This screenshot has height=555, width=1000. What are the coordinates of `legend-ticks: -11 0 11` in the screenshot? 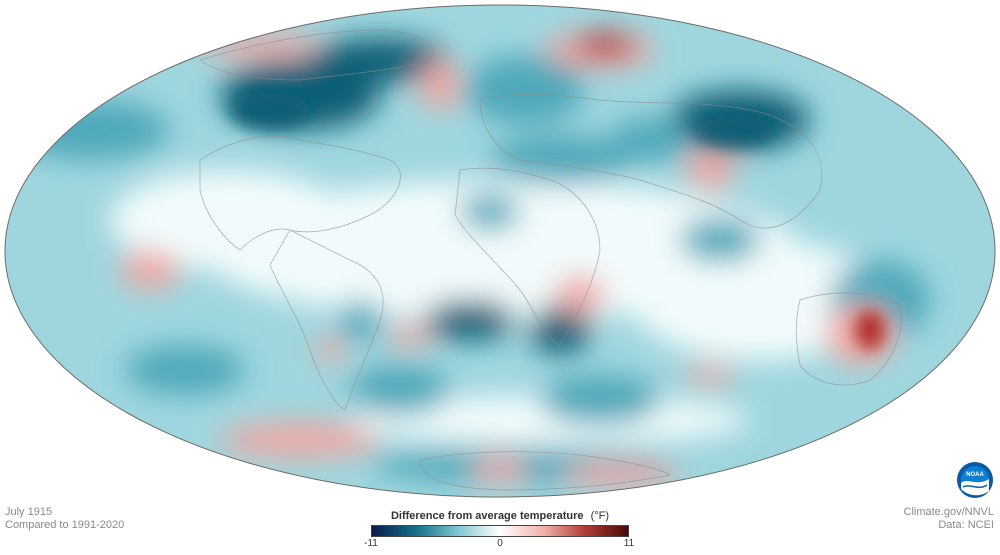 It's located at (499, 544).